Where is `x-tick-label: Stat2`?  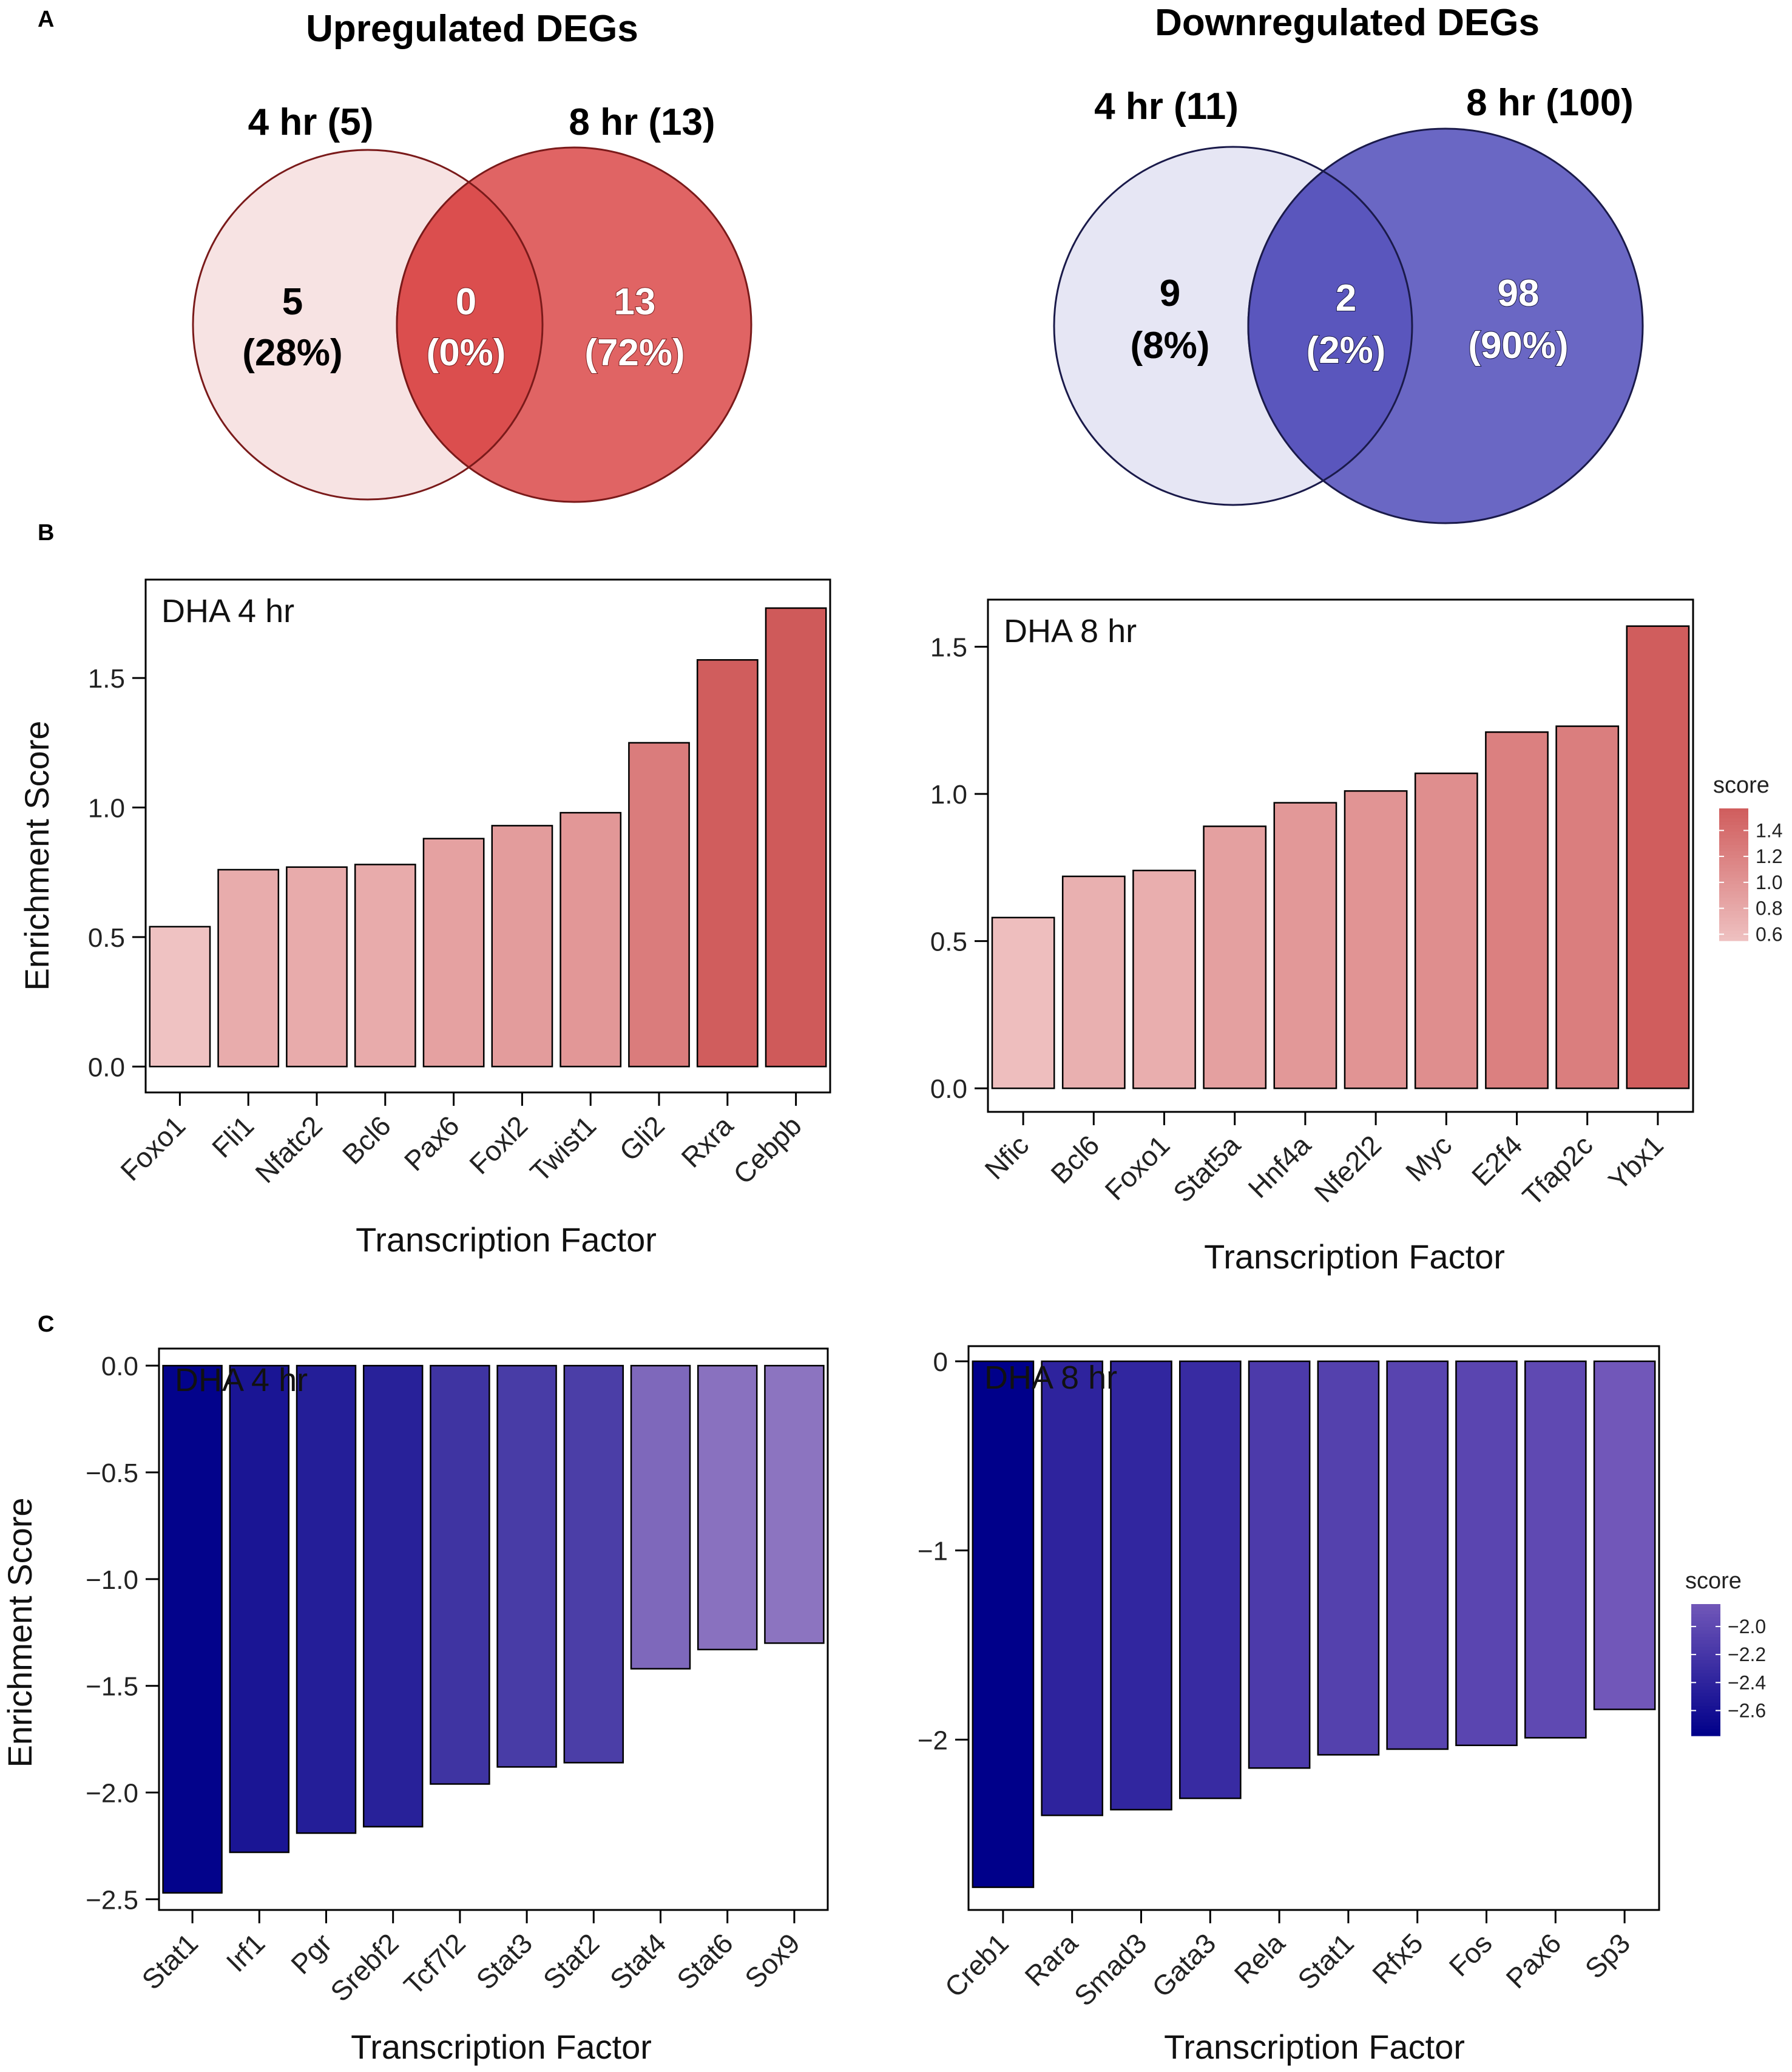 x-tick-label: Stat2 is located at coordinates (571, 1961).